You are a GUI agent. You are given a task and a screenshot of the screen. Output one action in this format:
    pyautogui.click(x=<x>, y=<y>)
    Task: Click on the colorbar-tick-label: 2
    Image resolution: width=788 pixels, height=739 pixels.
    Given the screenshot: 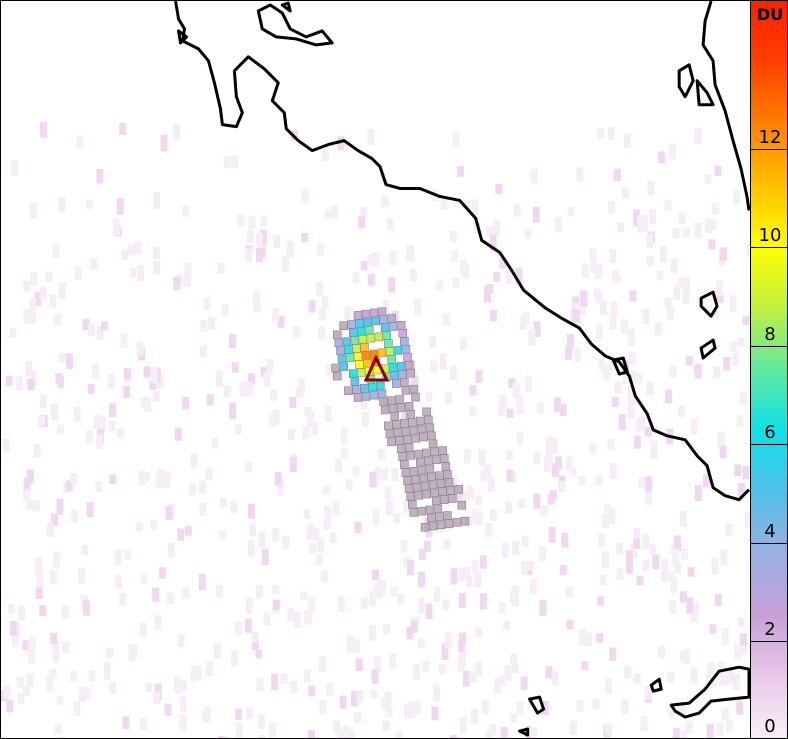 What is the action you would take?
    pyautogui.click(x=770, y=630)
    